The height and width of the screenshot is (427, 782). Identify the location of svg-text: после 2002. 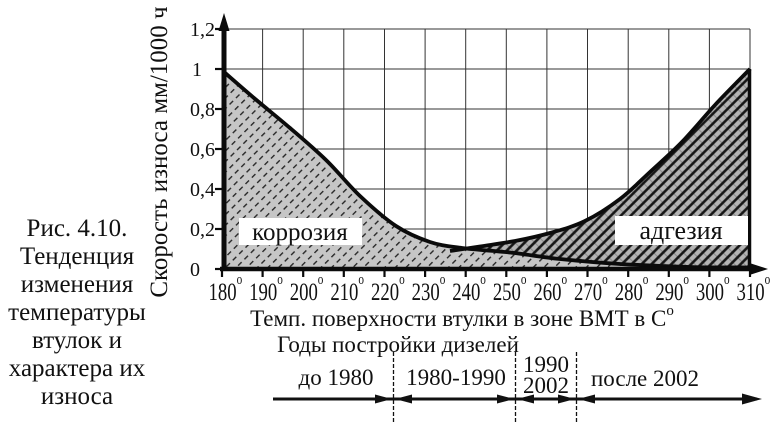
(645, 378).